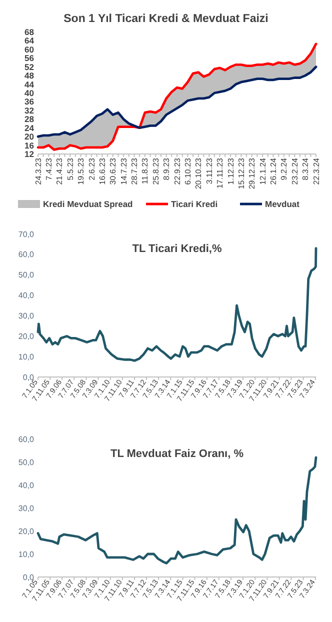 This screenshot has width=332, height=622. What do you see at coordinates (220, 173) in the screenshot?
I see `x-tick-label: 17.11.23` at bounding box center [220, 173].